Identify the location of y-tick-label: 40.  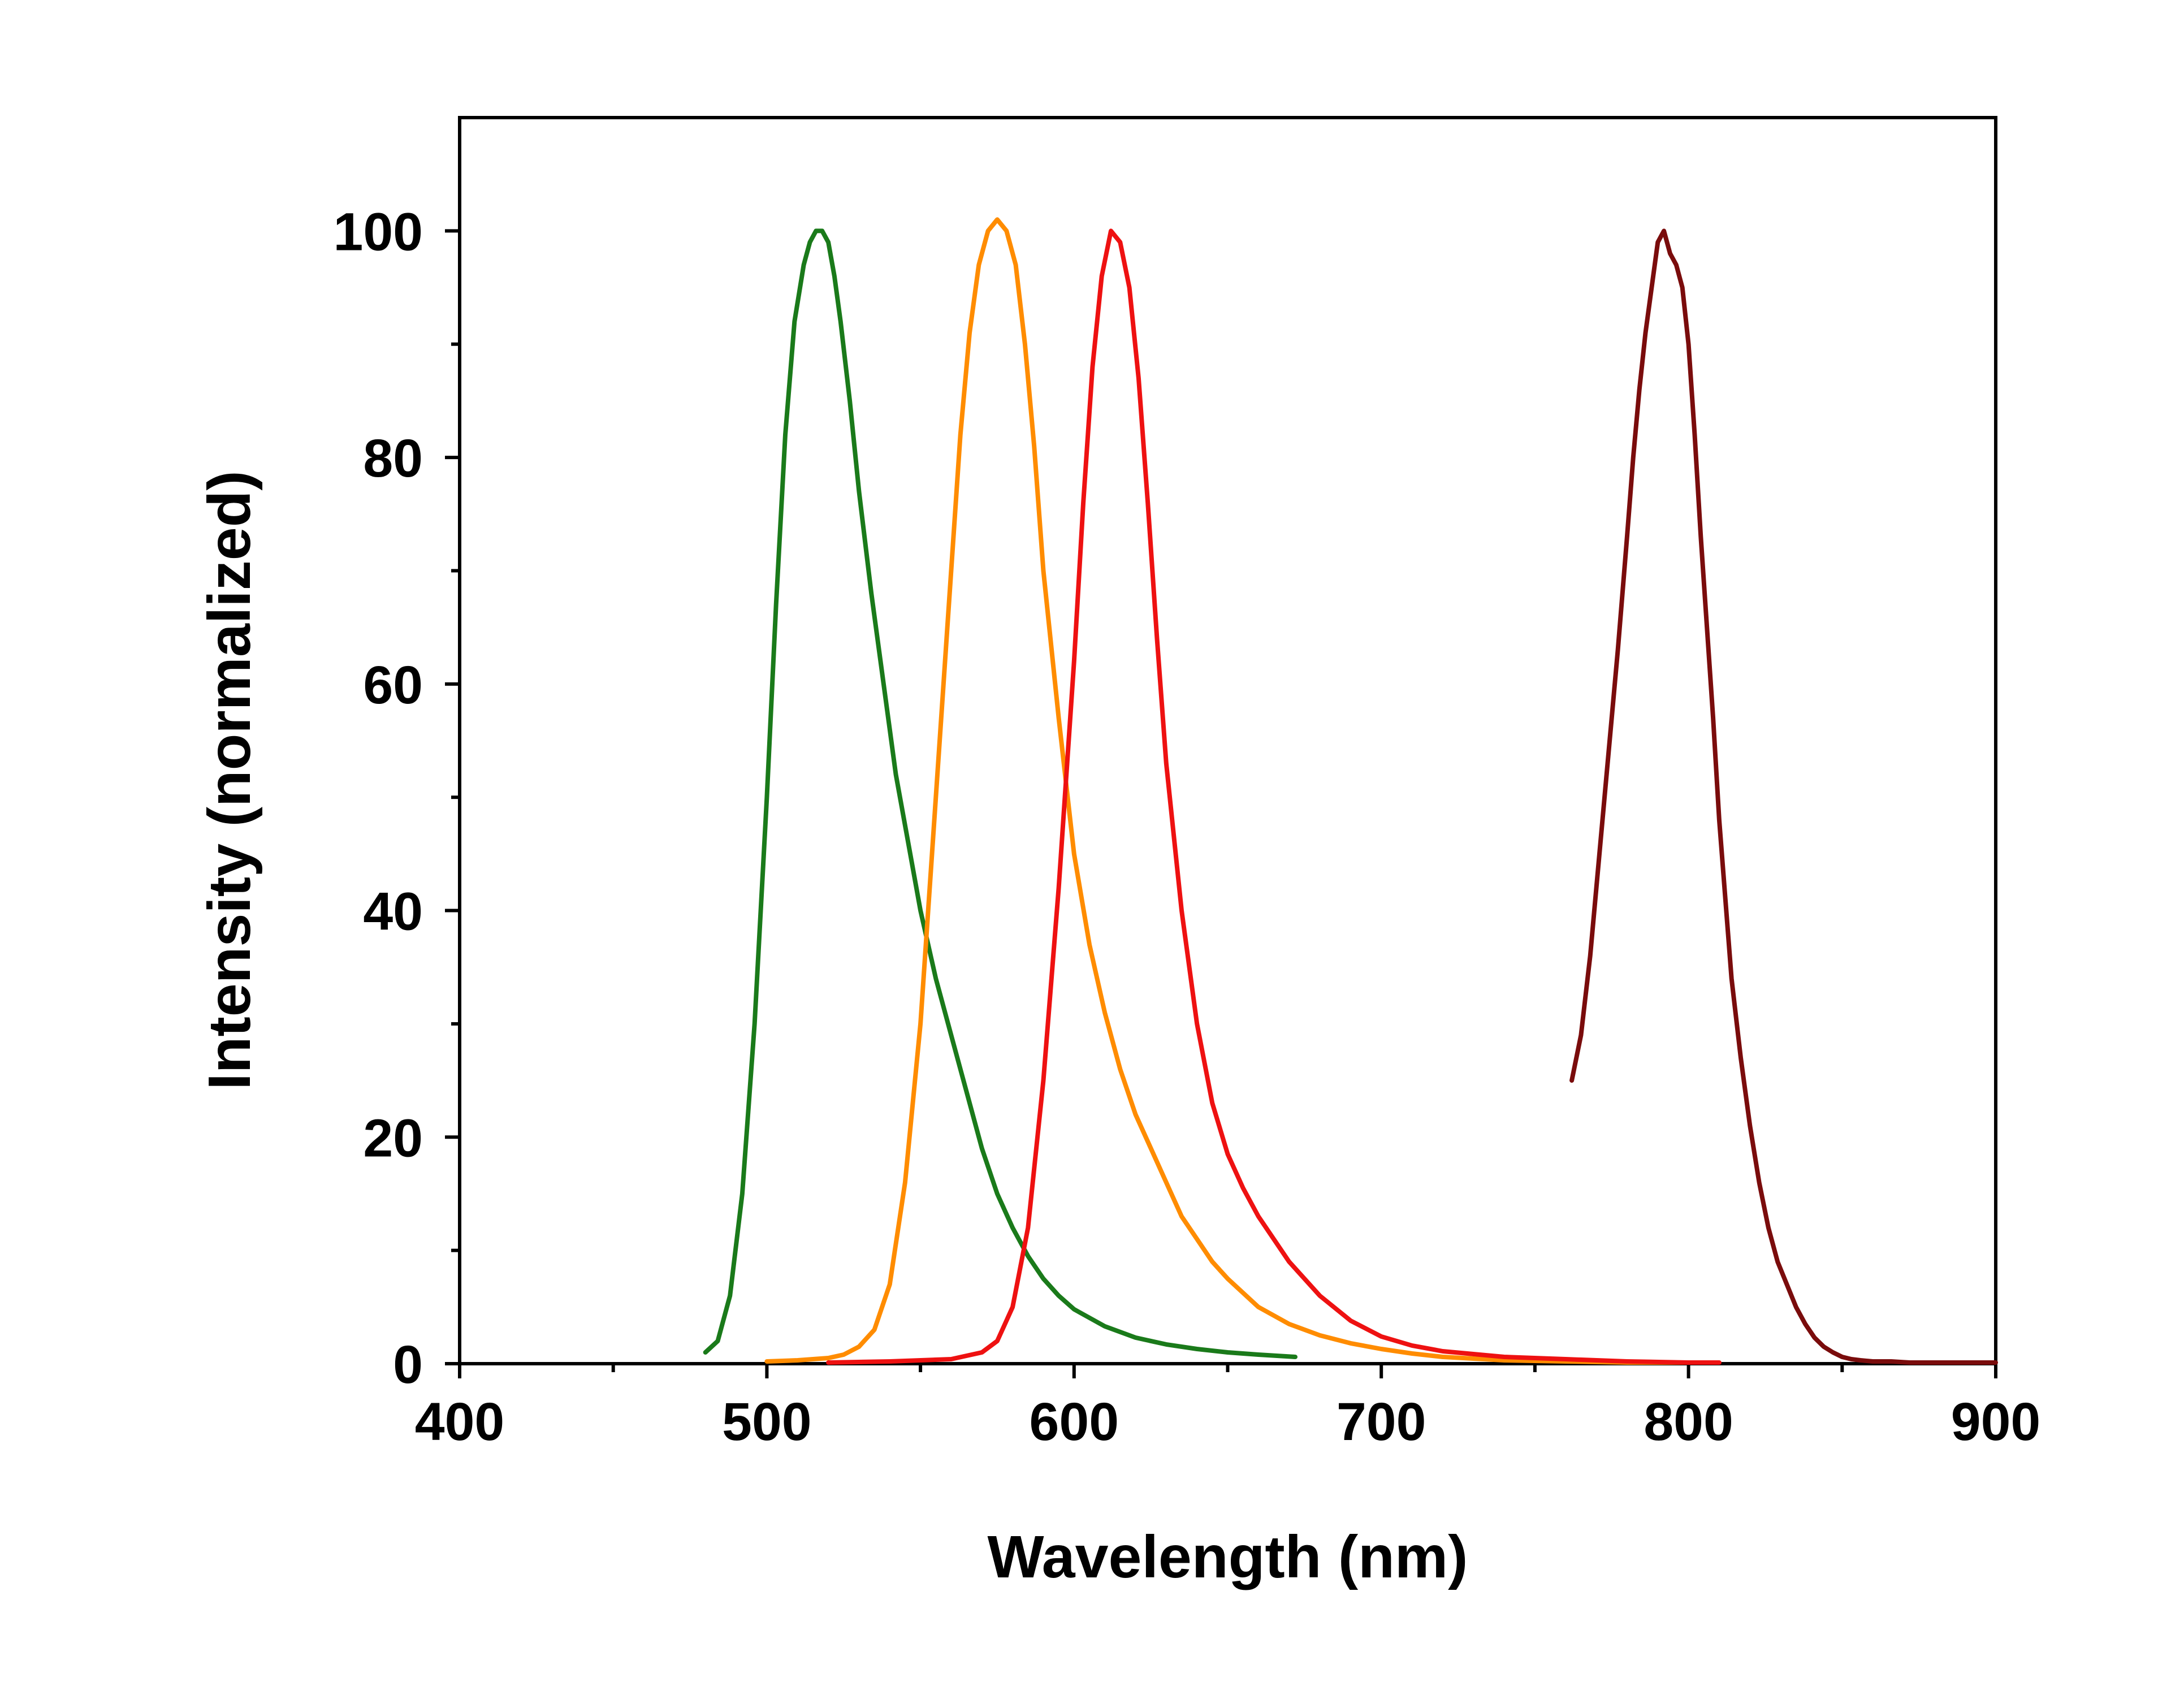
(393, 912).